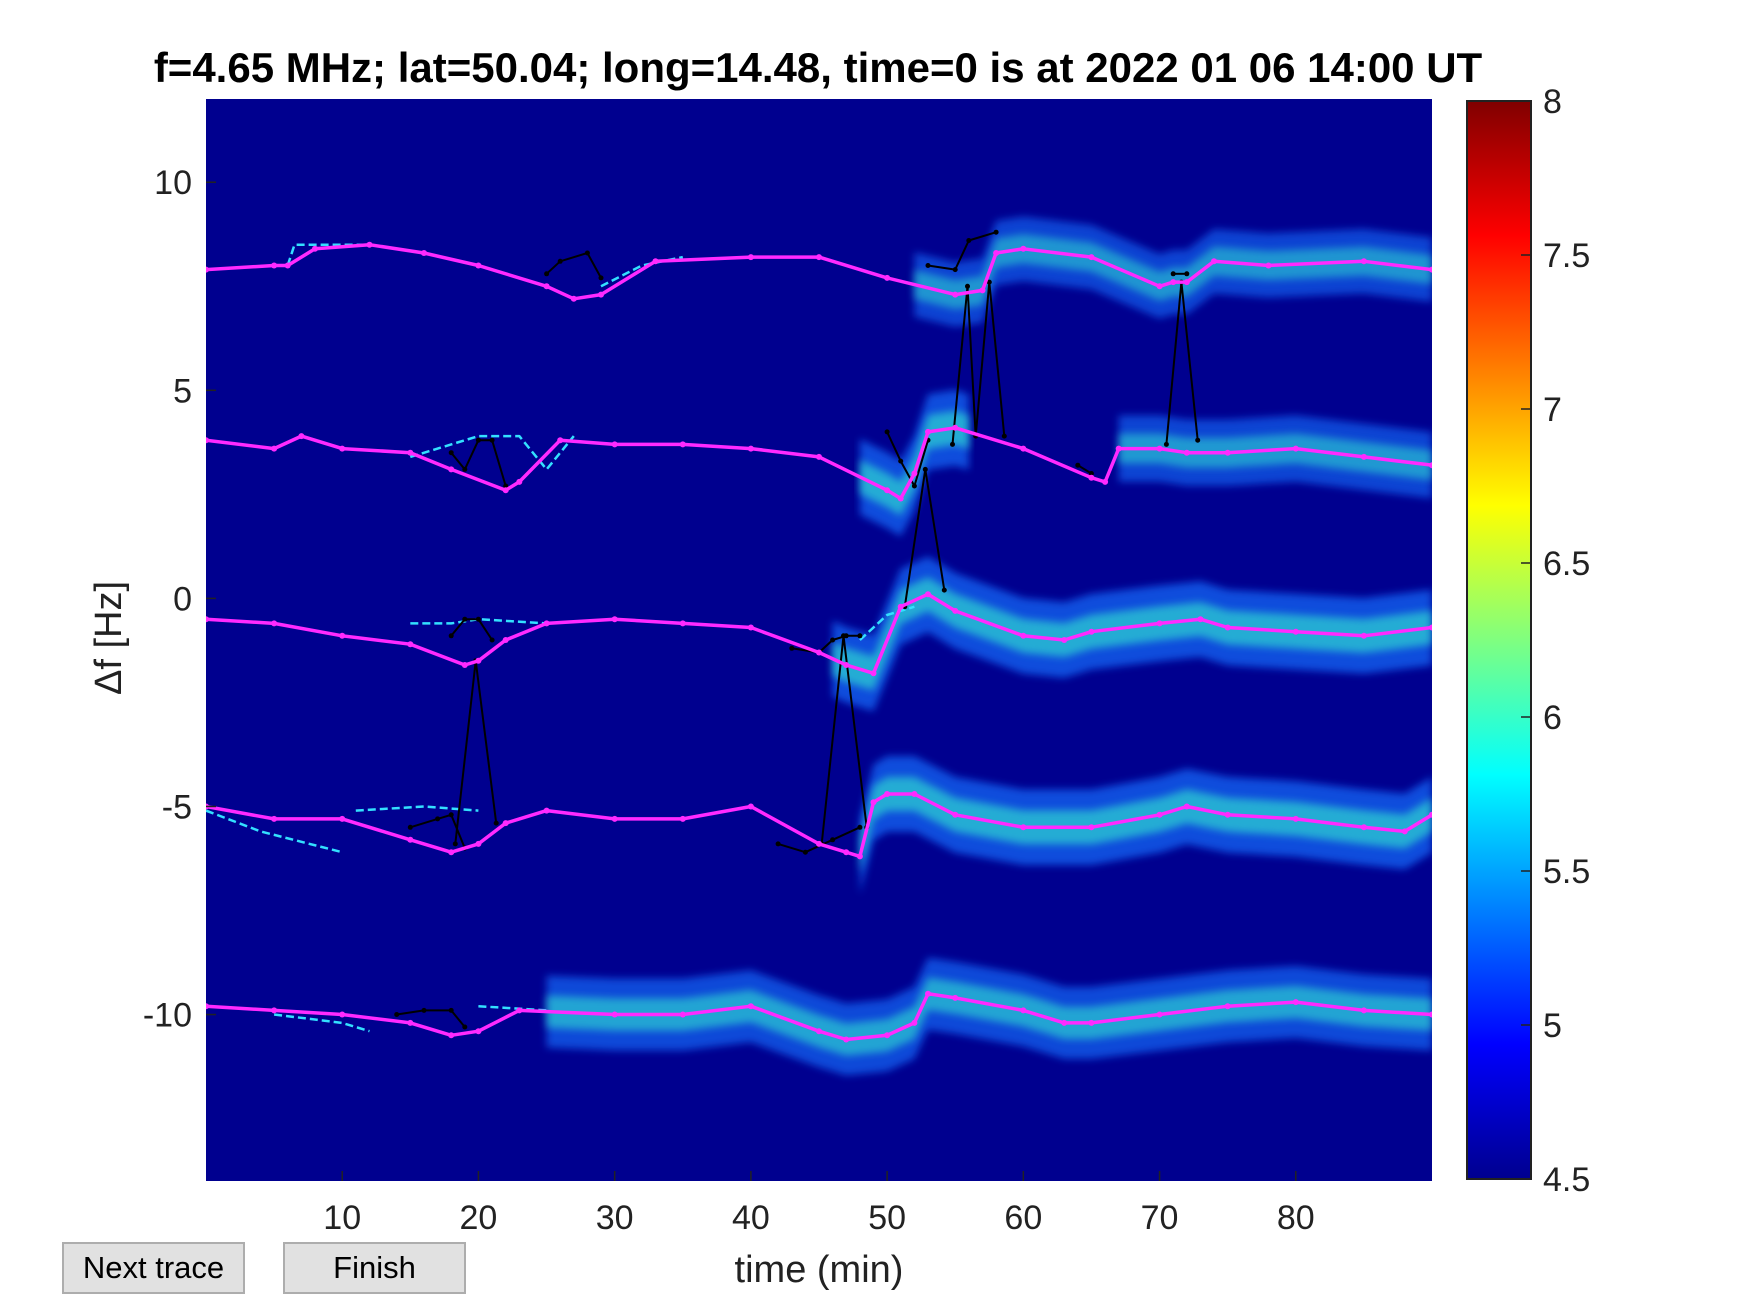 Image resolution: width=1750 pixels, height=1313 pixels. What do you see at coordinates (1552, 718) in the screenshot?
I see `colorbar-tick-label: 6` at bounding box center [1552, 718].